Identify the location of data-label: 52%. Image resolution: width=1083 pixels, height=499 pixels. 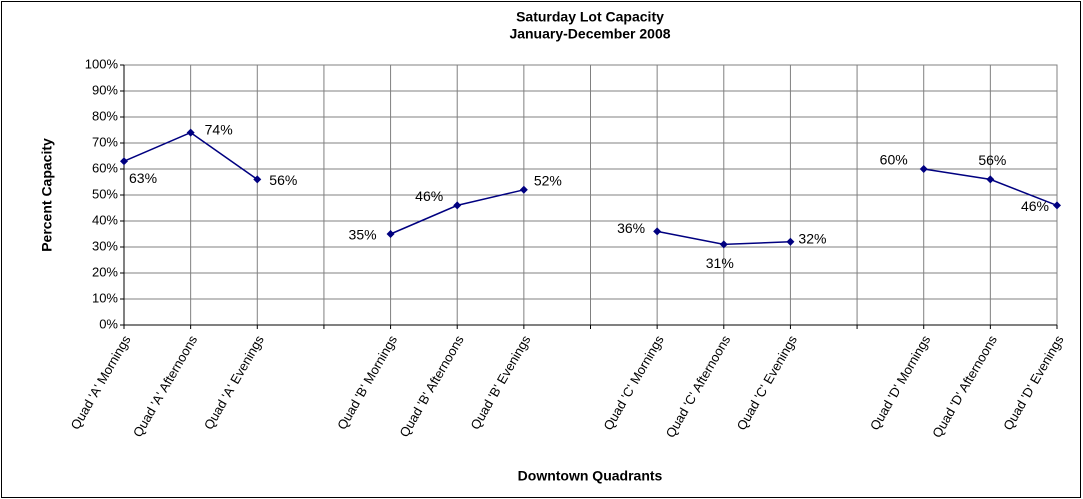
(548, 181).